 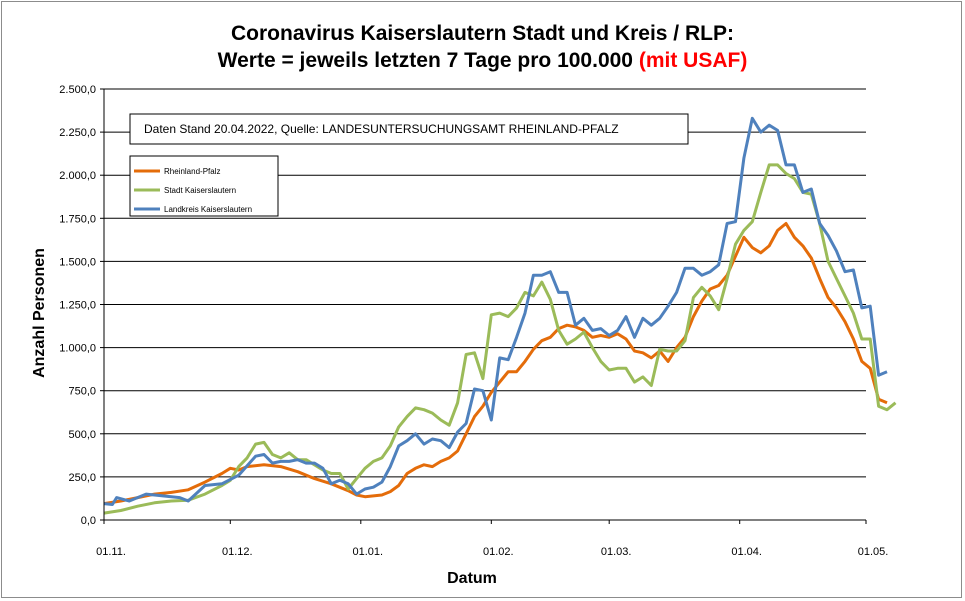 I want to click on legend-box, so click(x=204, y=186).